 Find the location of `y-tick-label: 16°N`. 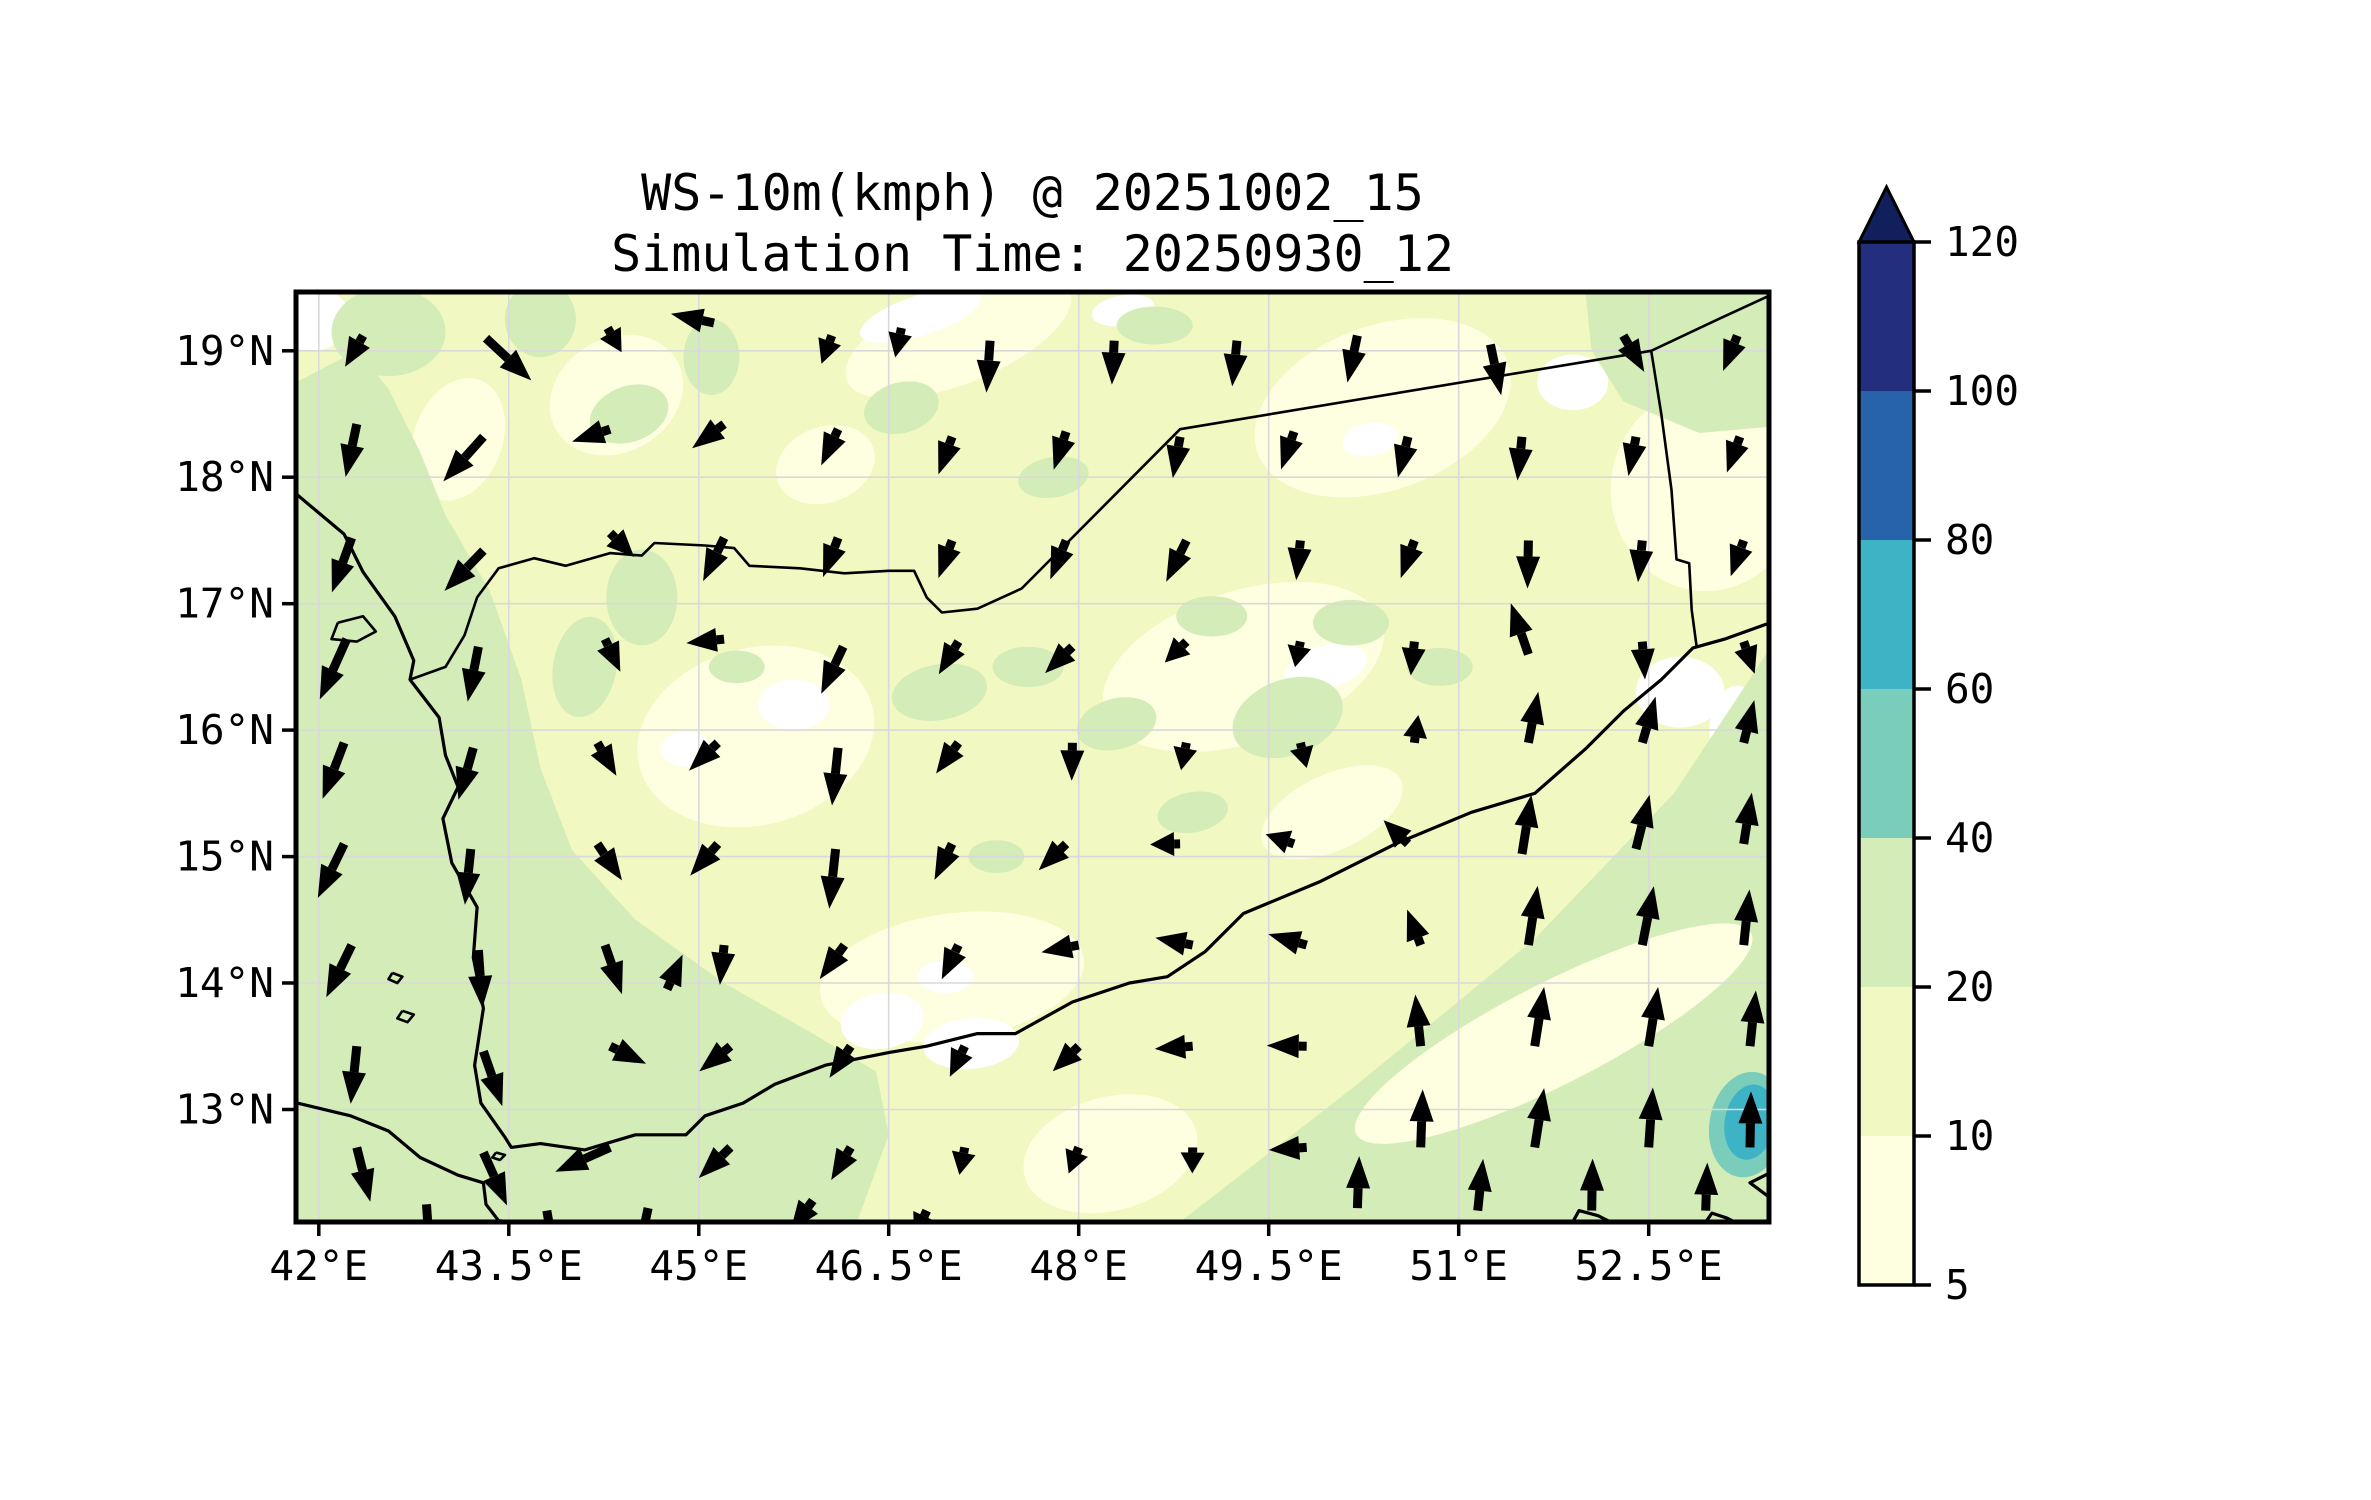

y-tick-label: 16°N is located at coordinates (224, 730).